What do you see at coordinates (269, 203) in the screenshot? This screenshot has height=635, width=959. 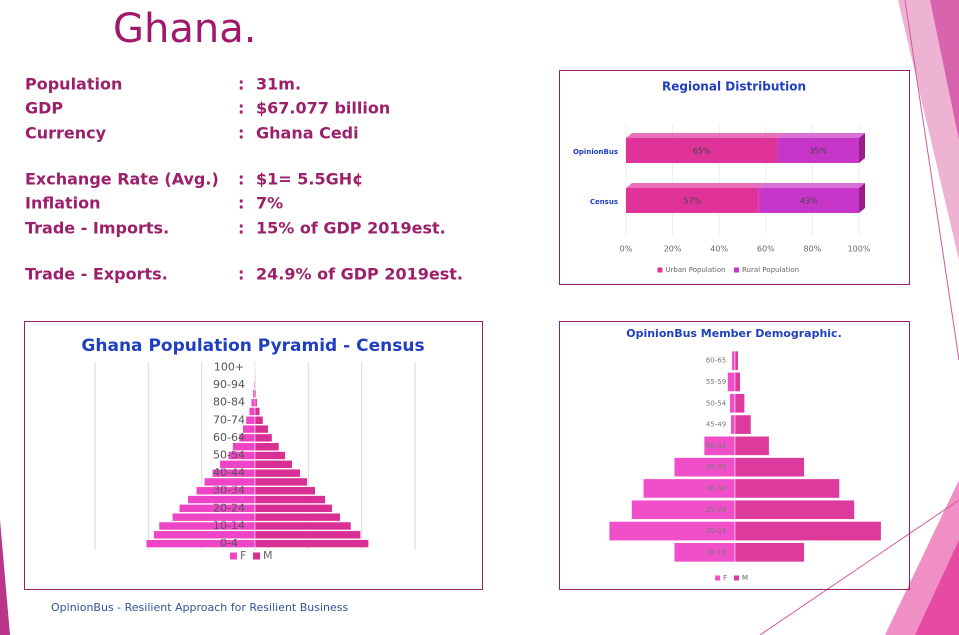 I see `fact-value: 7%` at bounding box center [269, 203].